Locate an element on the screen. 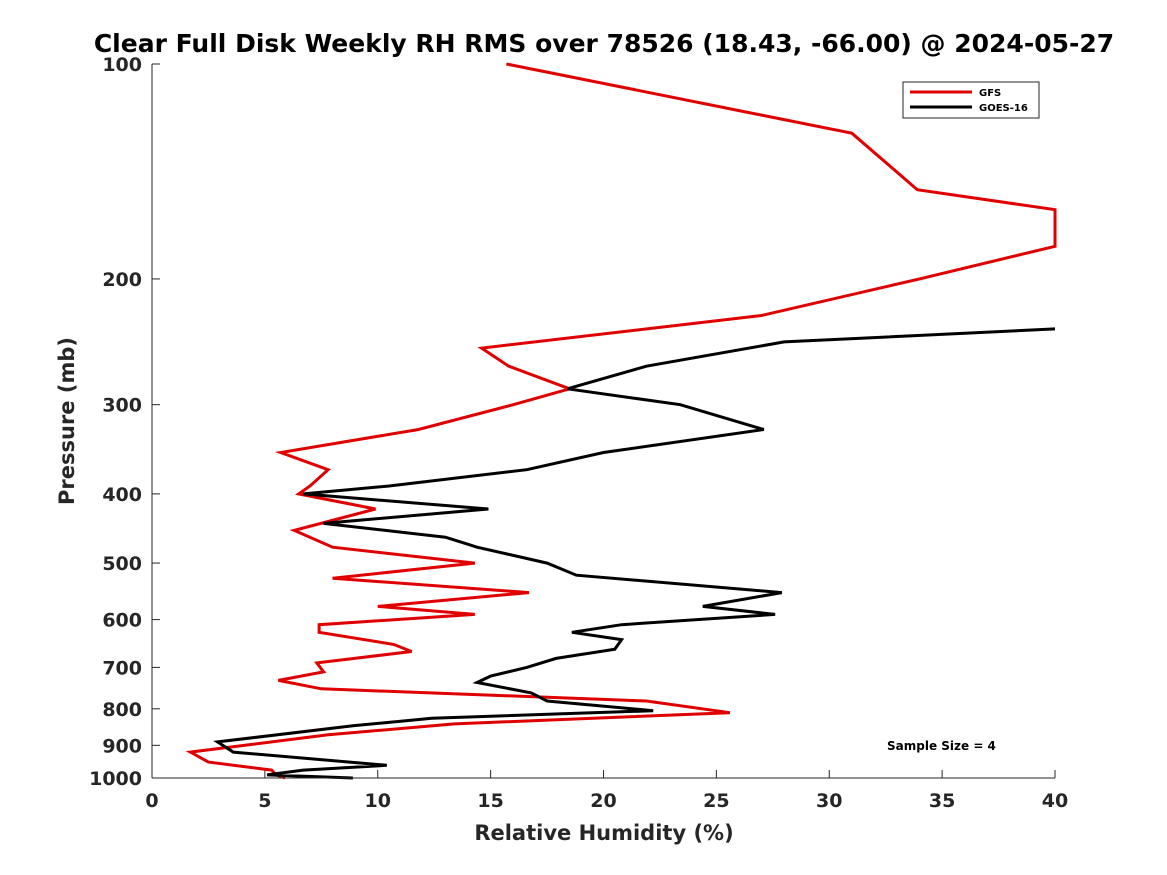  y-tick-label: 1000 is located at coordinates (115, 779).